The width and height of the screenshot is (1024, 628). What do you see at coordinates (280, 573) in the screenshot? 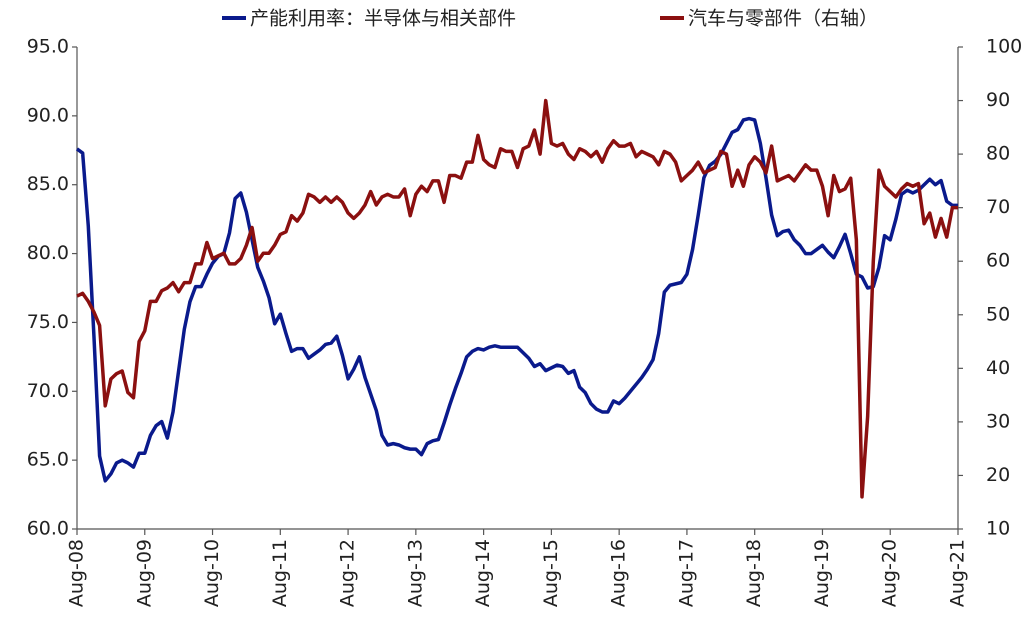
I see `x-tick-label: Aug-11` at bounding box center [280, 573].